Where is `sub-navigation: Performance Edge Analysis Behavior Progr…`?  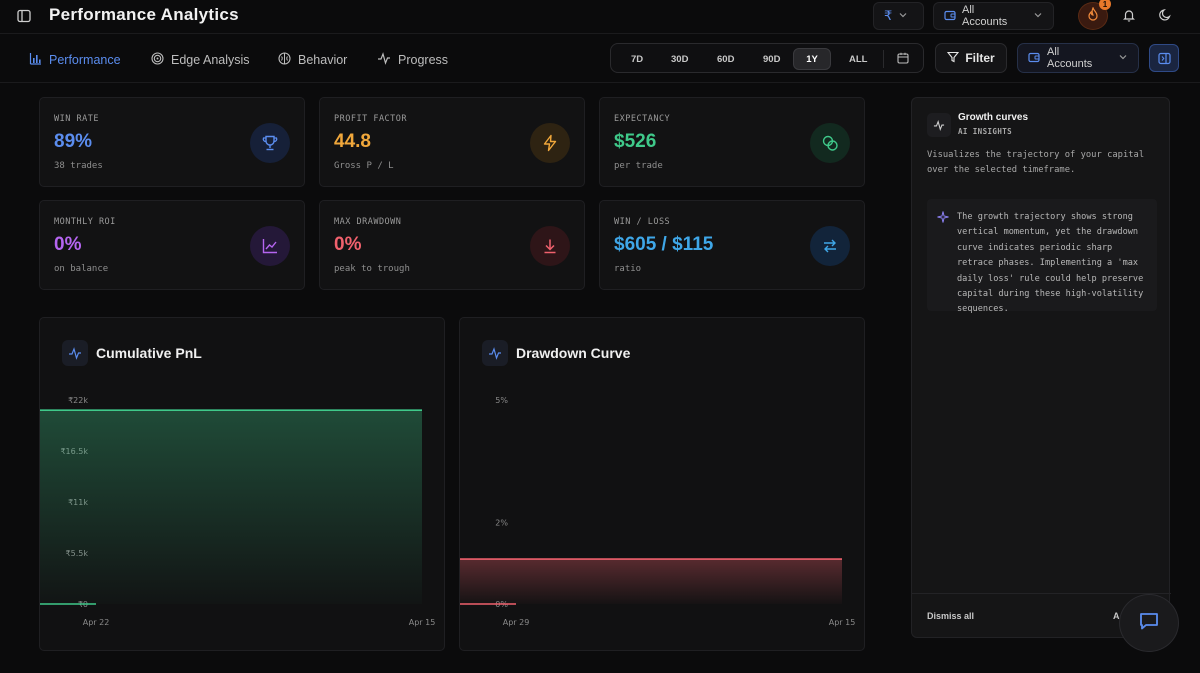 sub-navigation: Performance Edge Analysis Behavior Progr… is located at coordinates (600, 59).